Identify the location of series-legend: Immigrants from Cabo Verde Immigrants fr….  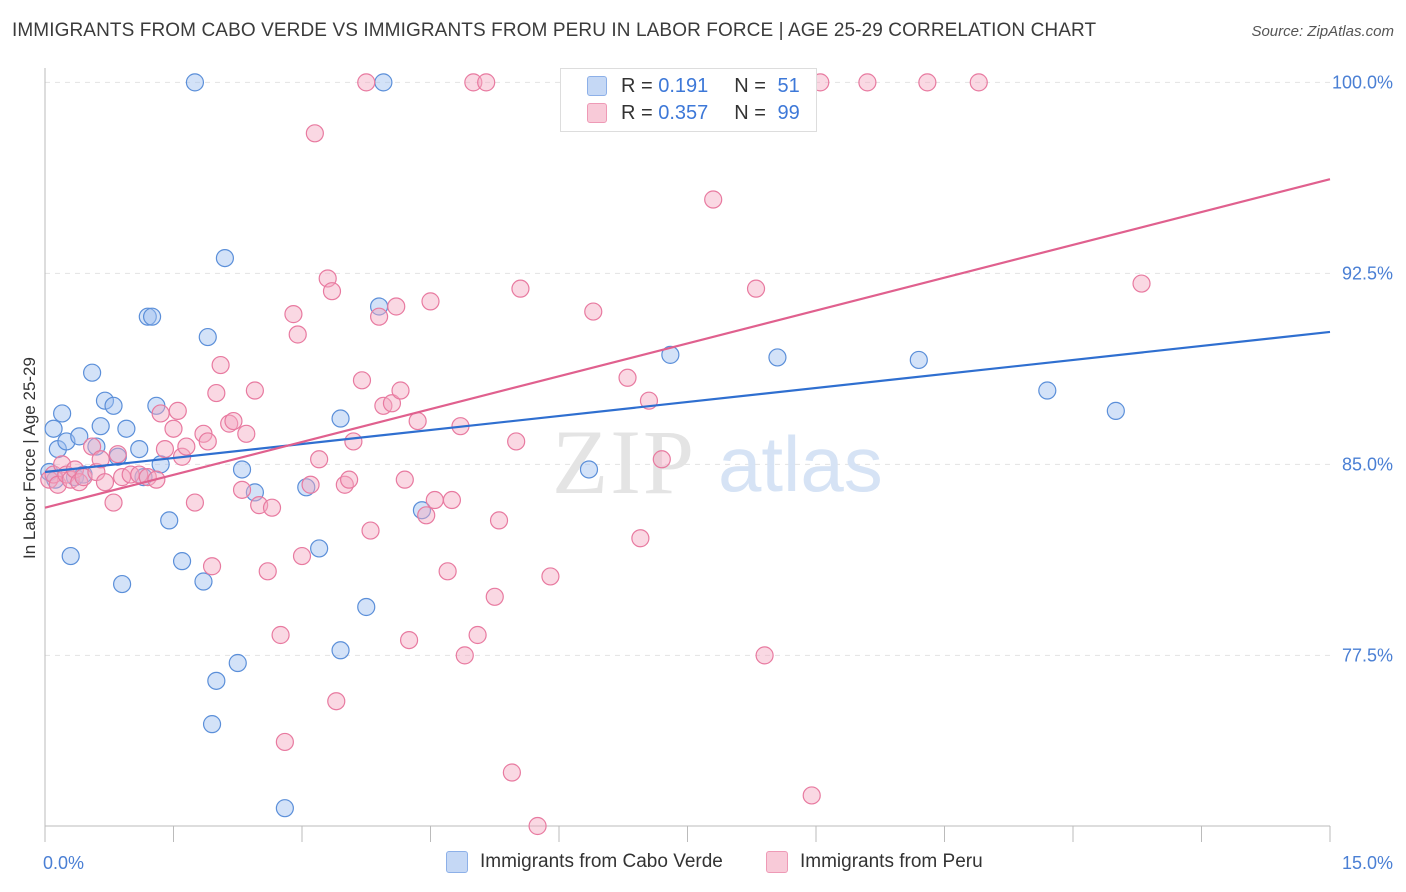
(703, 864).